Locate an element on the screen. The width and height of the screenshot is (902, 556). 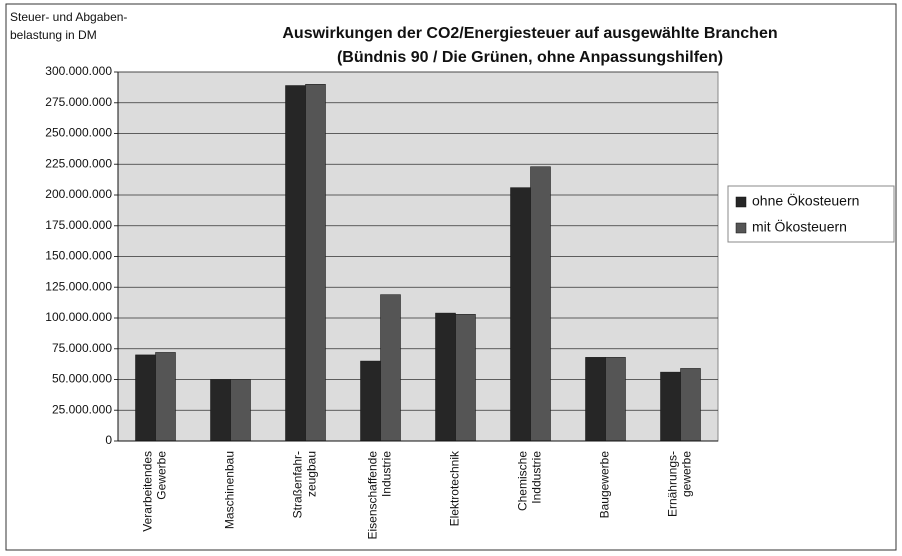
x-tick-label: Maschinenbau is located at coordinates (230, 490).